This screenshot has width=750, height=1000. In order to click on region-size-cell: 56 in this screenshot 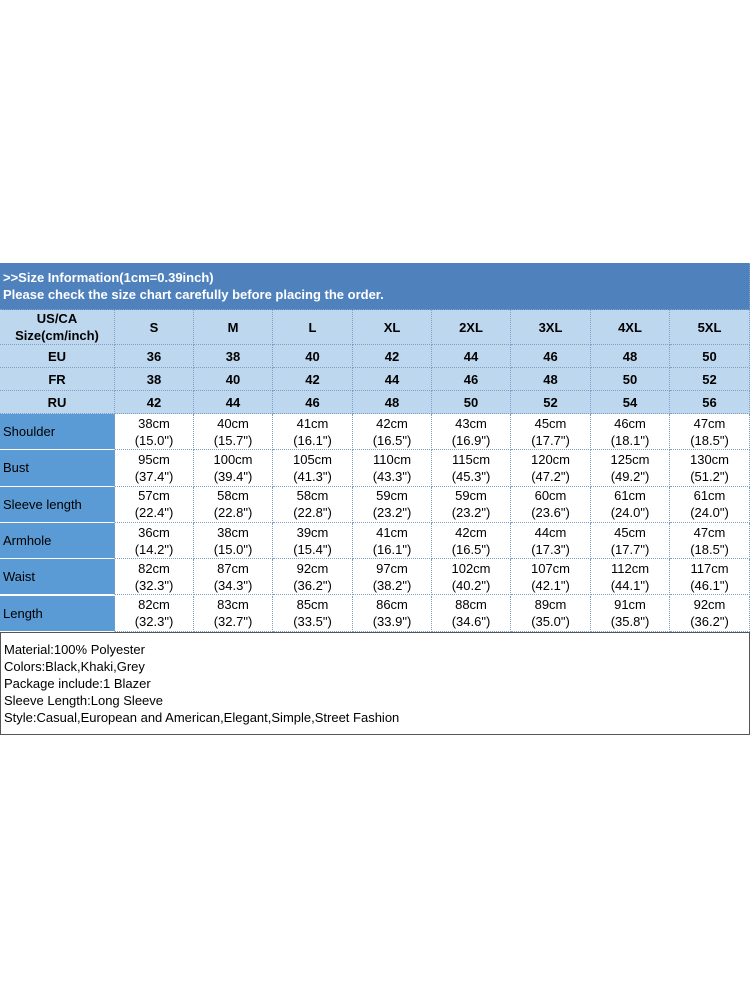, I will do `click(710, 402)`.